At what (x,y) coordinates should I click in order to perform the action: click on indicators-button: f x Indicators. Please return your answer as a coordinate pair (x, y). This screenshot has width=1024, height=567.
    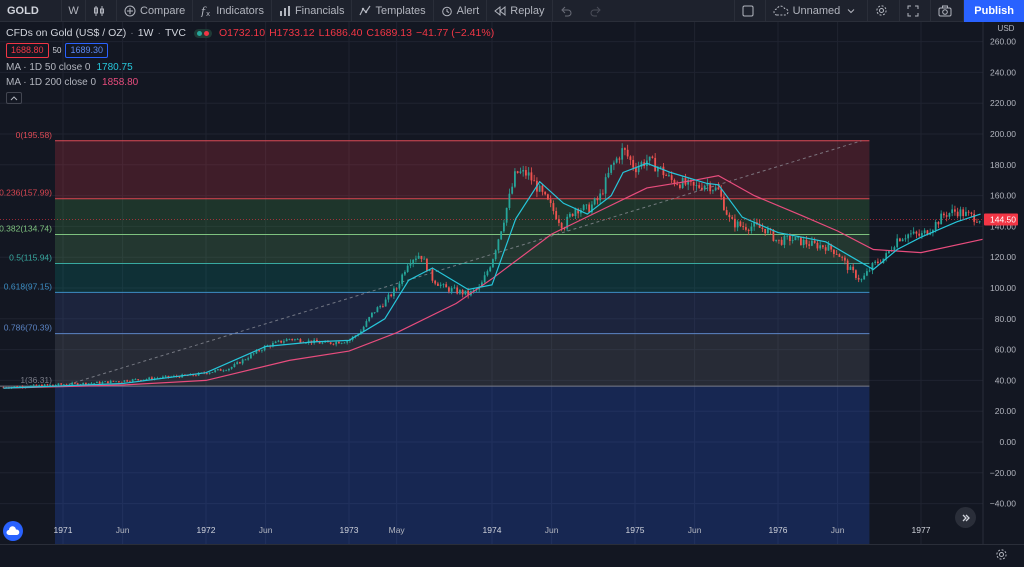
    Looking at the image, I should click on (232, 11).